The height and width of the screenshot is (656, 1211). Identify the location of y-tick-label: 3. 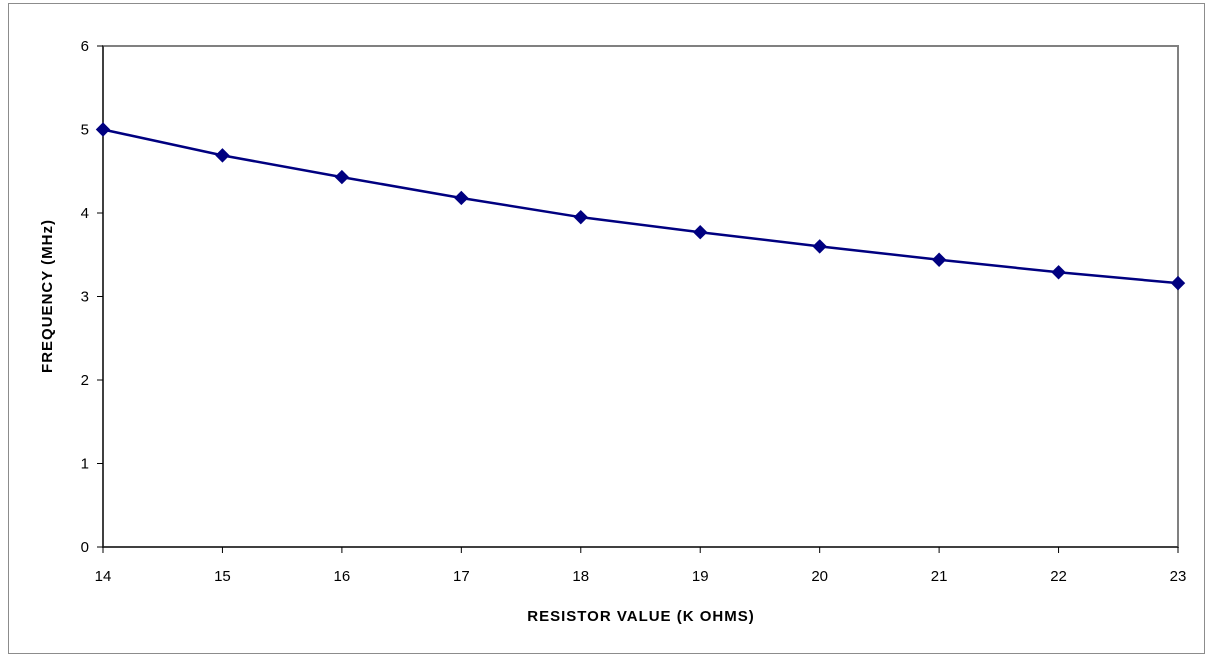
(85, 297).